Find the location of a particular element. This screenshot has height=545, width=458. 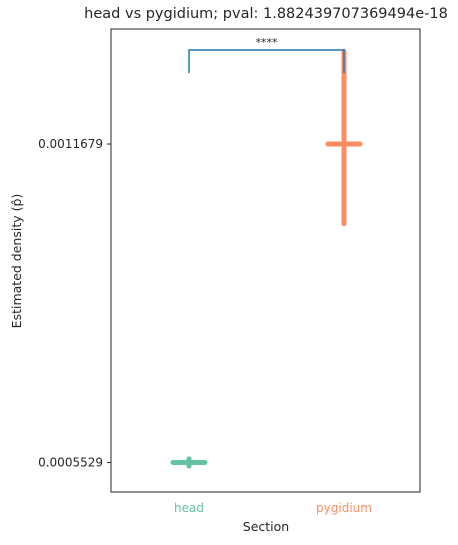

y-tick-label: 0.0005529 is located at coordinates (70, 463).